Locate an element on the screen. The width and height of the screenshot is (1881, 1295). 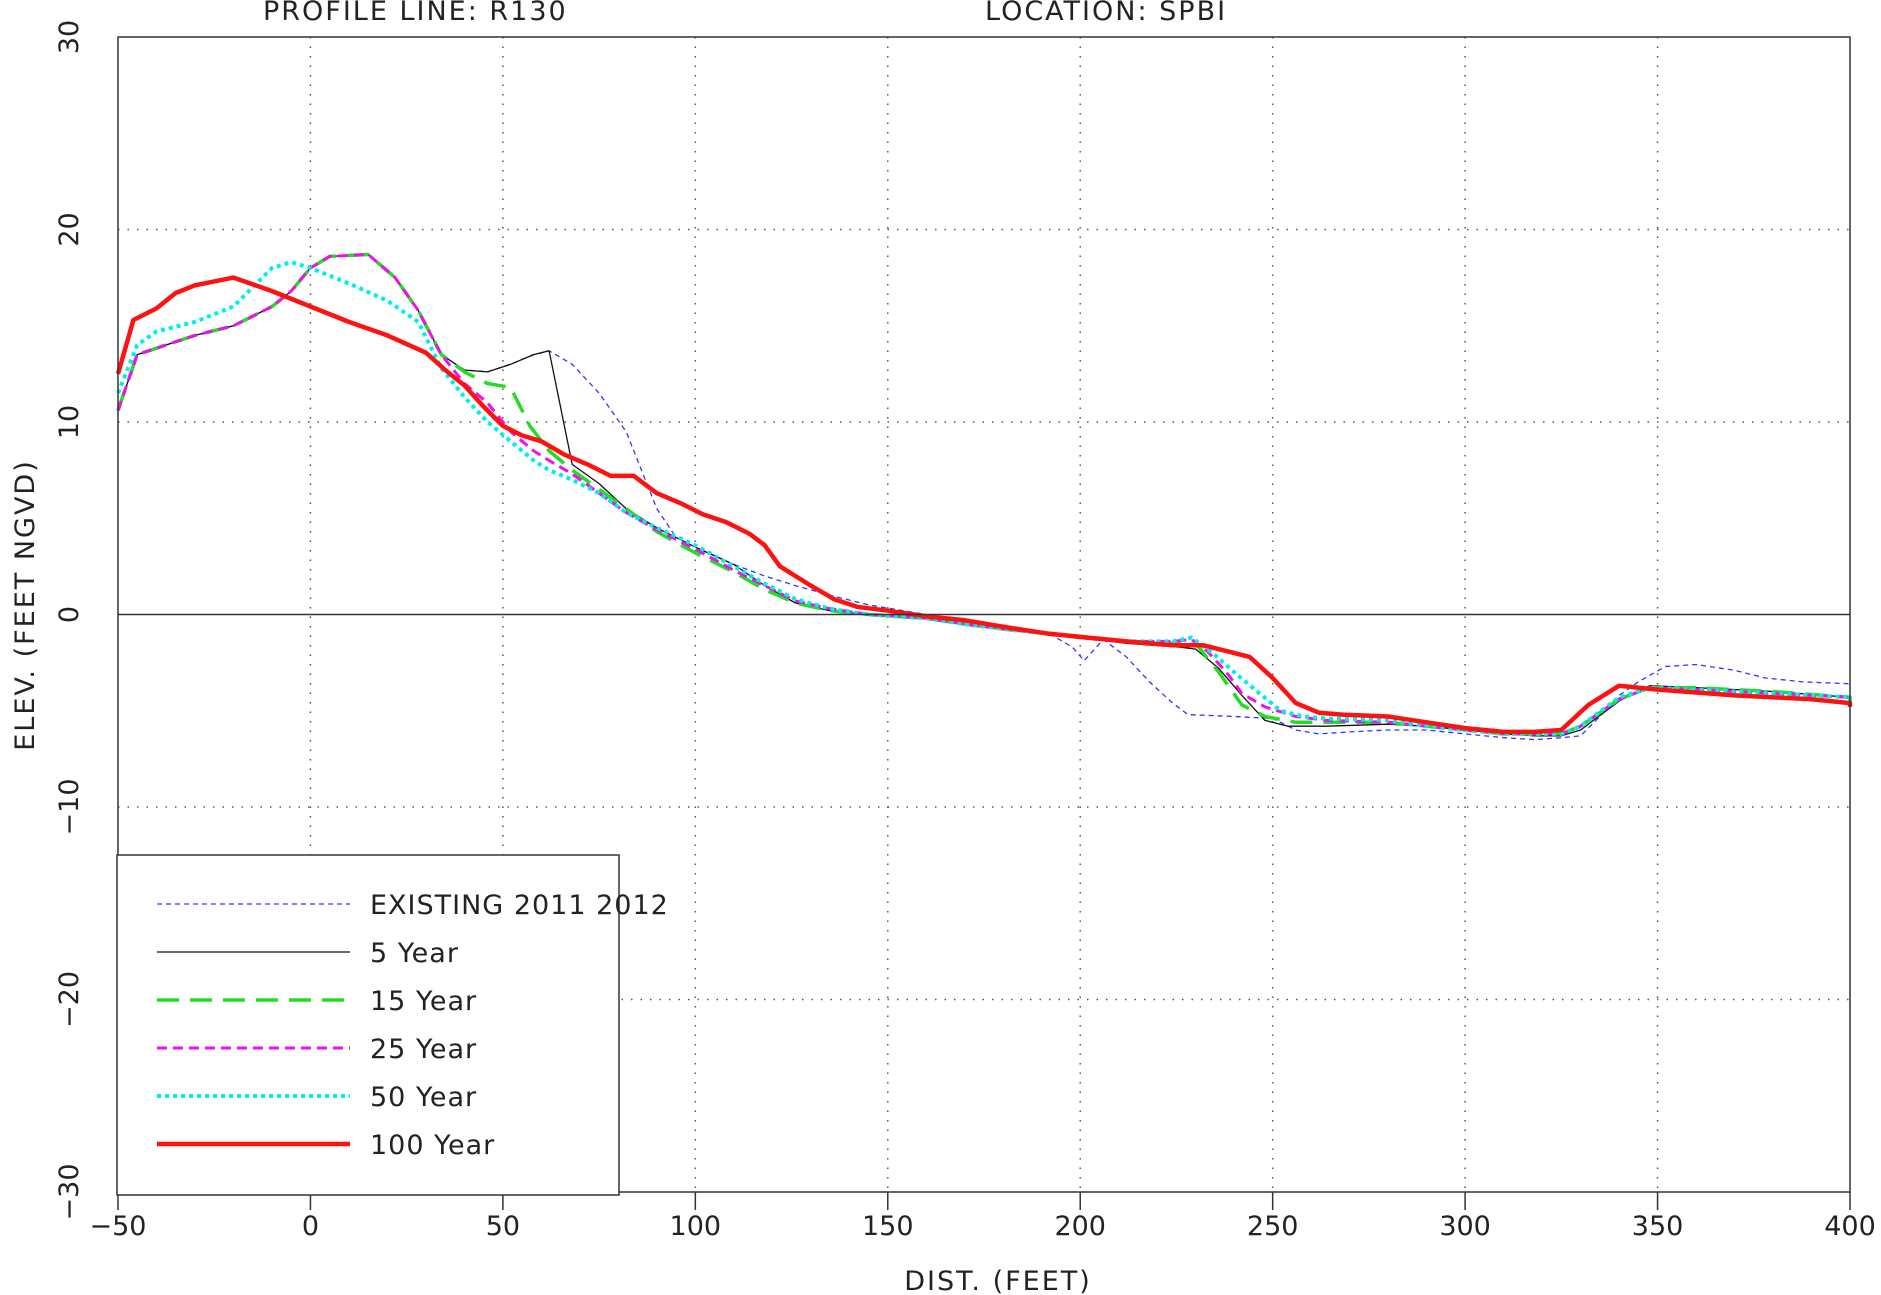
legend-box is located at coordinates (368, 1025).